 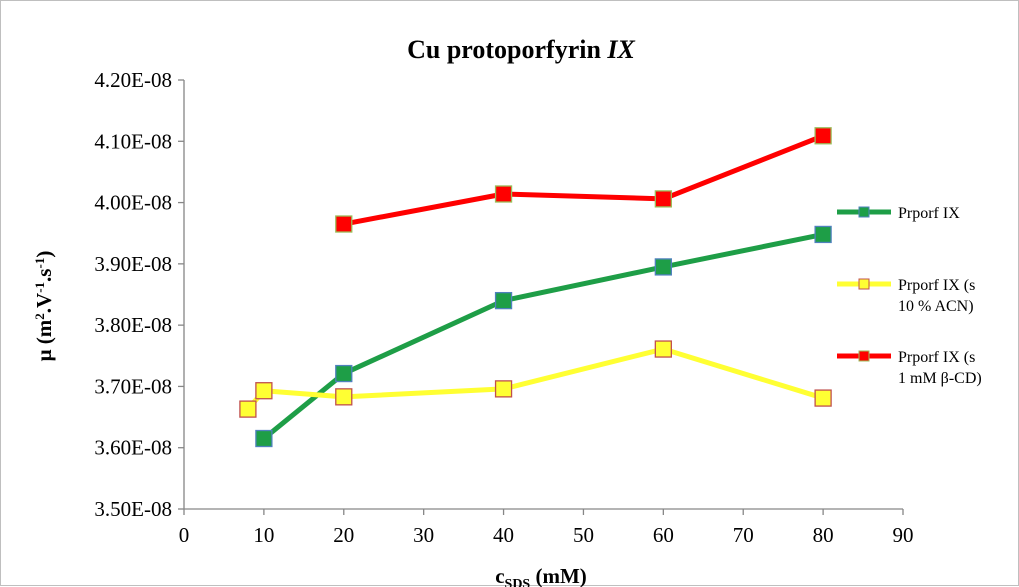 I want to click on x-tick-label: 0, so click(x=184, y=535).